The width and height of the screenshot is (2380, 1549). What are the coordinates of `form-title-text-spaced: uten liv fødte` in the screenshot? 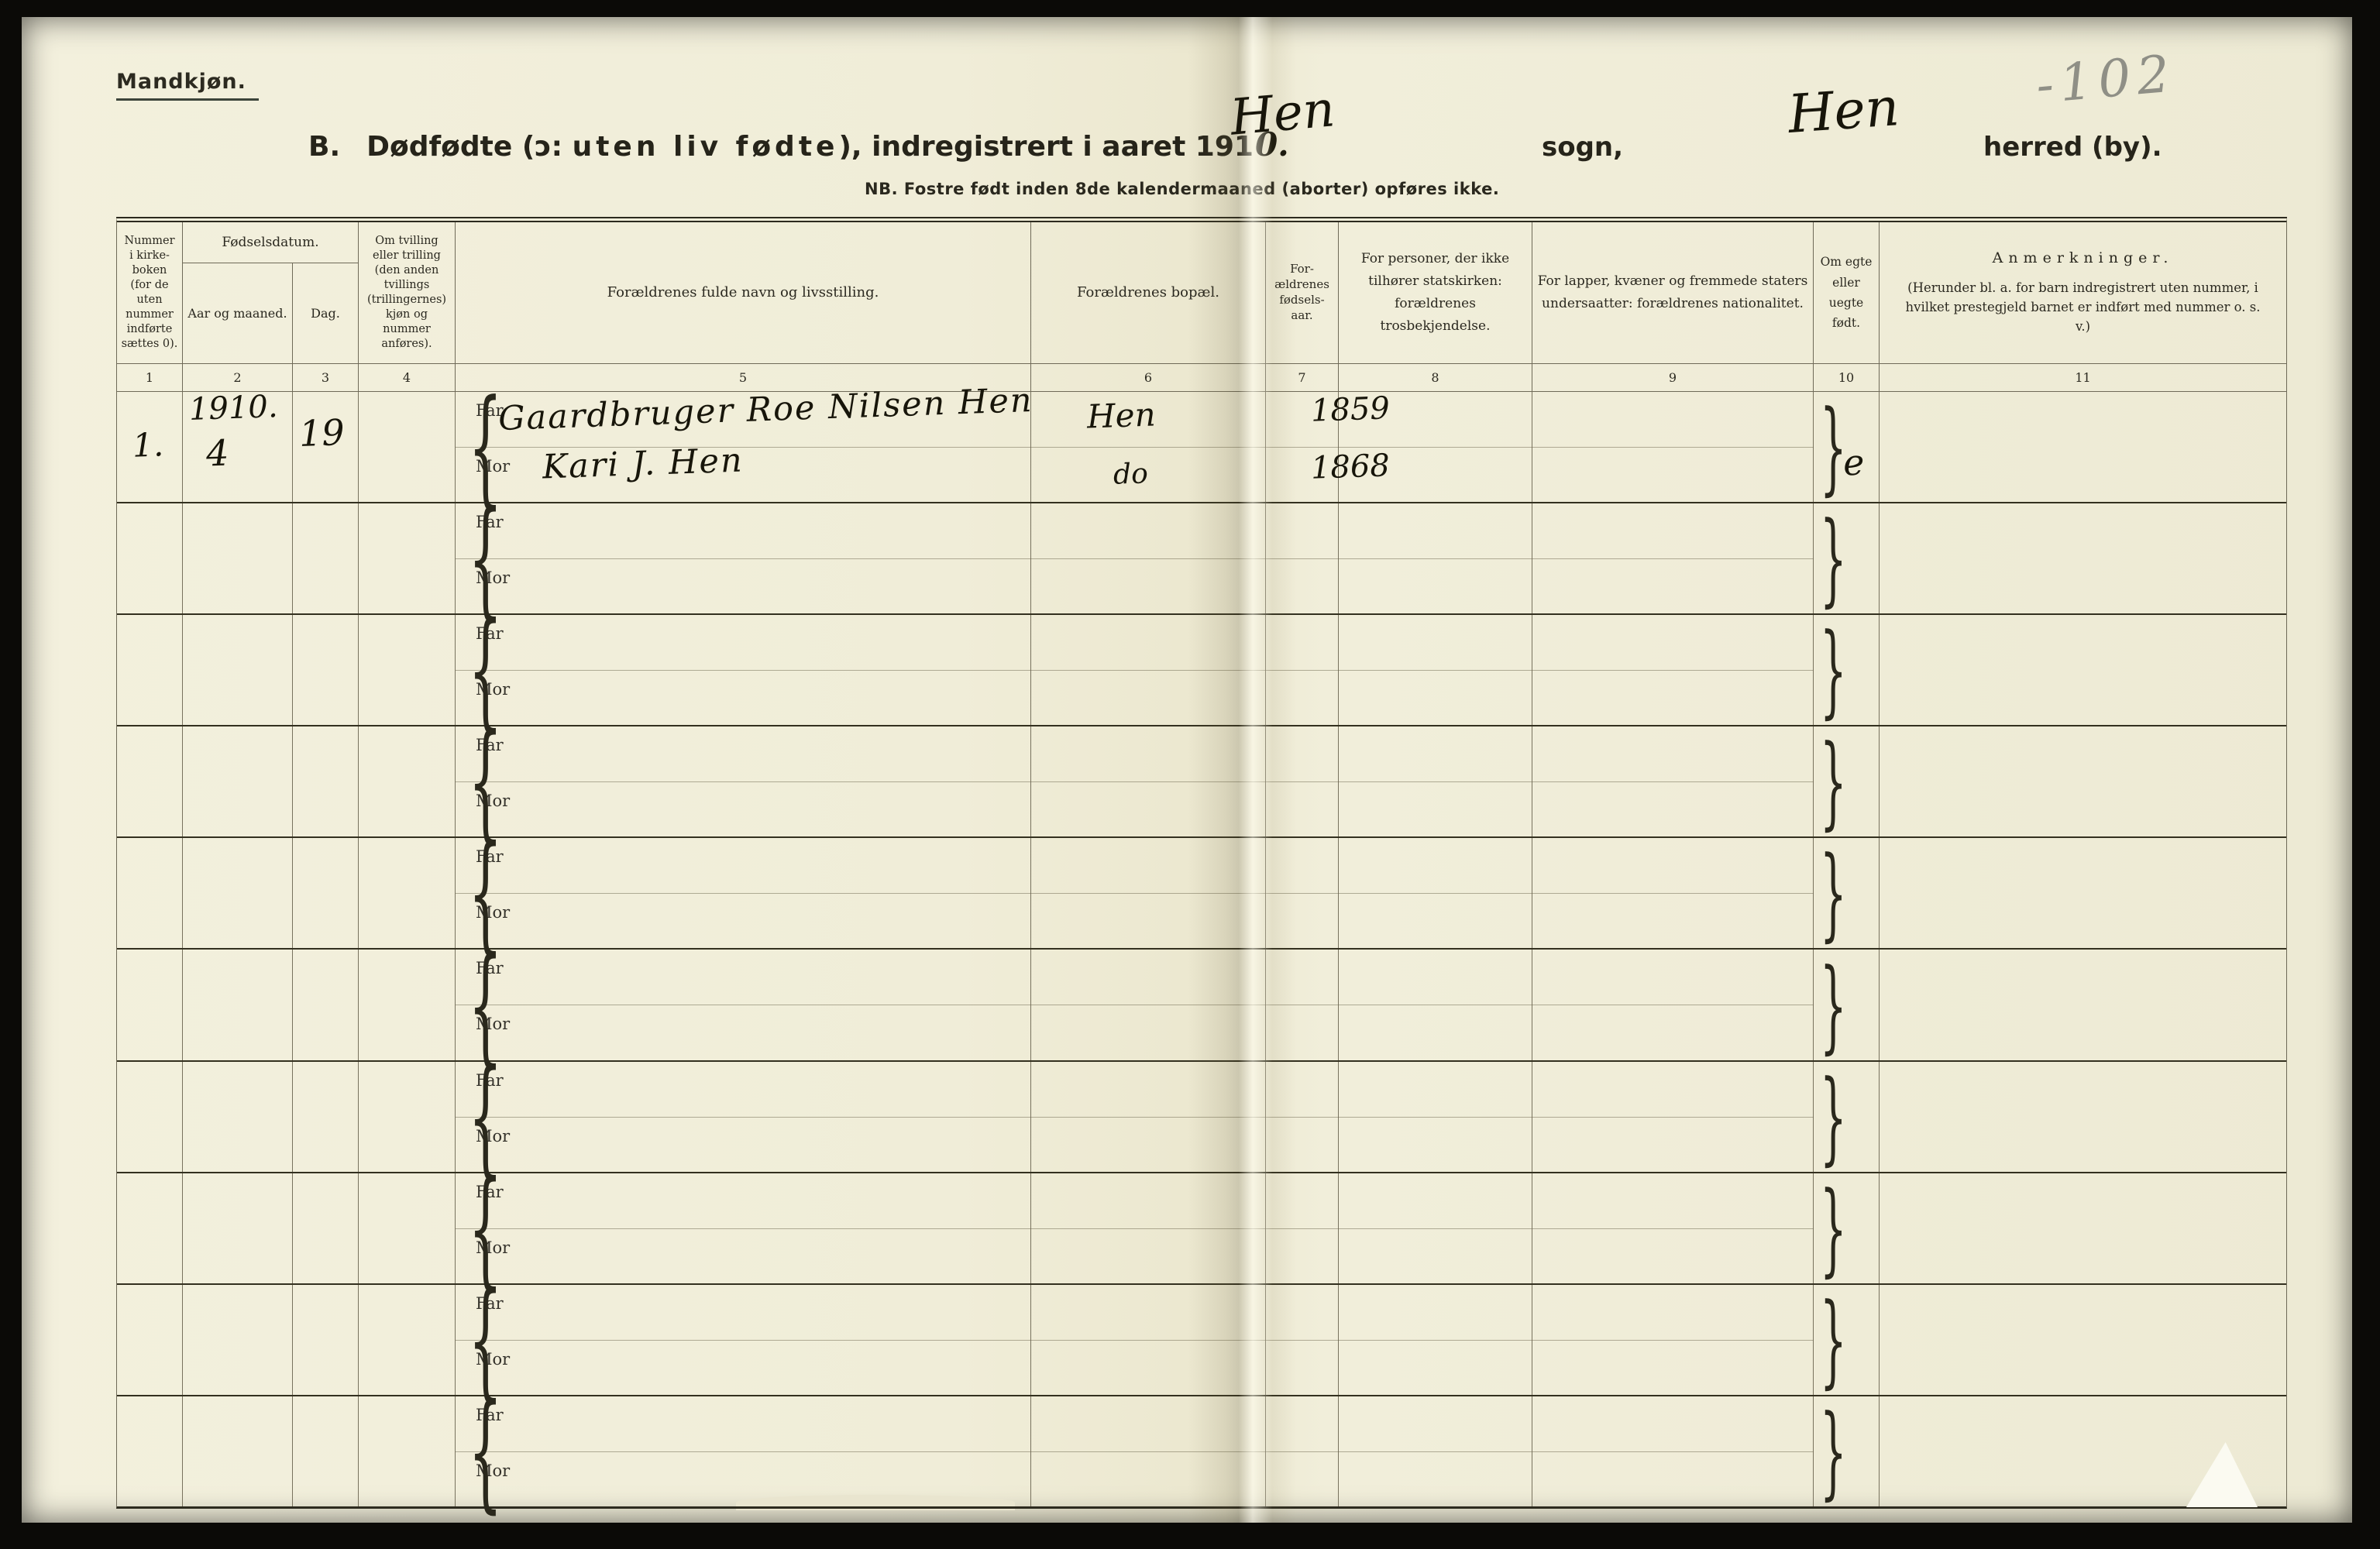 It's located at (706, 147).